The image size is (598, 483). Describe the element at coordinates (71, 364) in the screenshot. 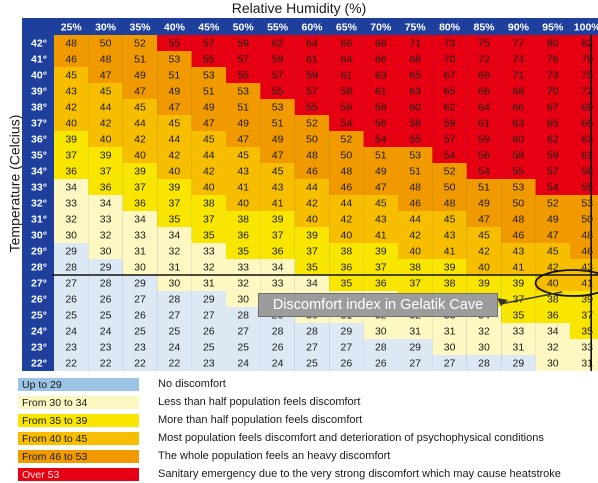

I see `cell-value: 22` at that location.